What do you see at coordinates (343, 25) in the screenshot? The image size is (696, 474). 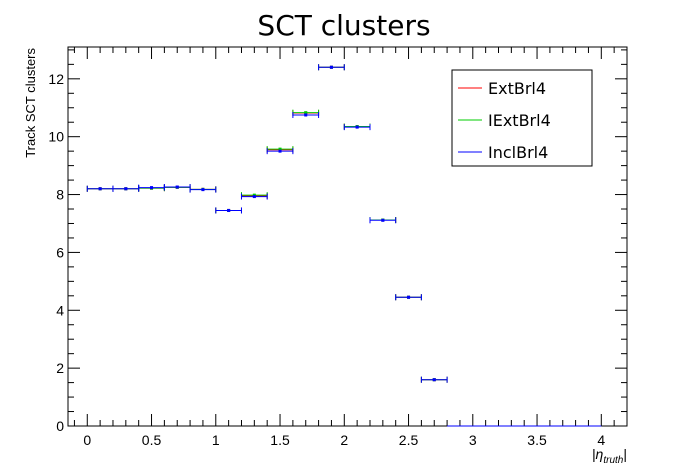 I see `chart-title: SCT clusters` at bounding box center [343, 25].